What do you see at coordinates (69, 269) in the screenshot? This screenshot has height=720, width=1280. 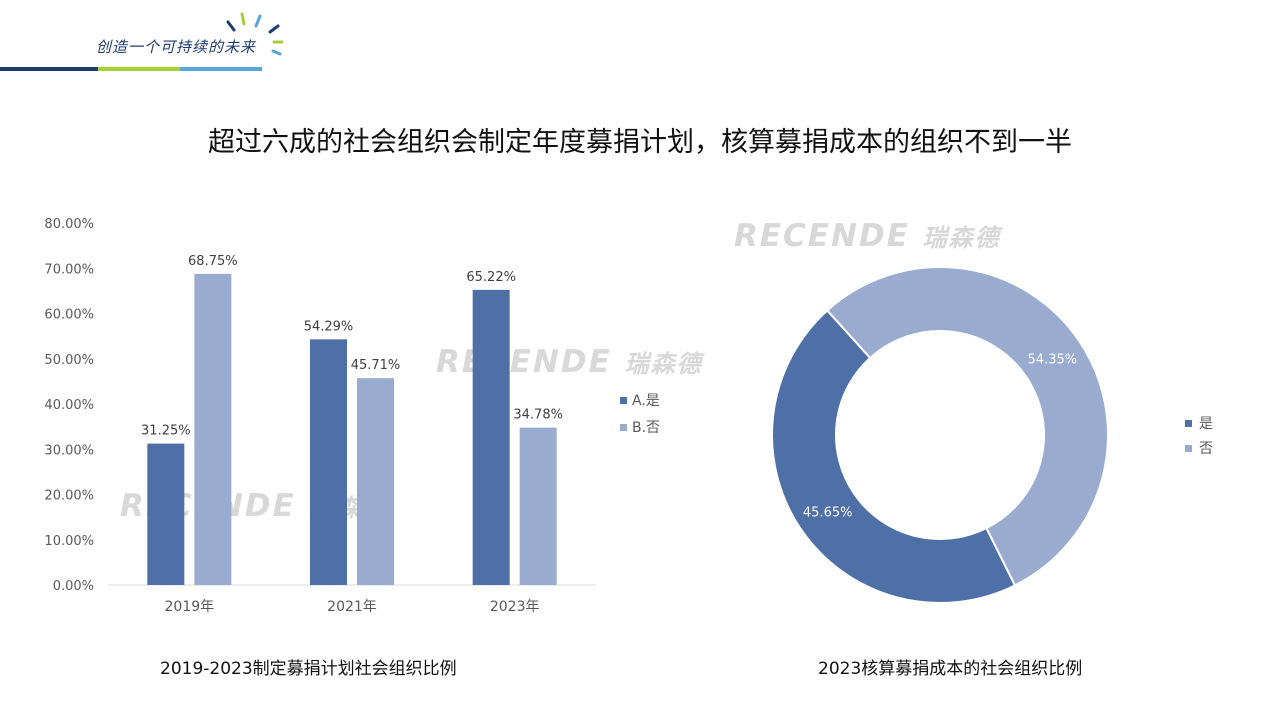 I see `y-tick-label: 70.00%` at bounding box center [69, 269].